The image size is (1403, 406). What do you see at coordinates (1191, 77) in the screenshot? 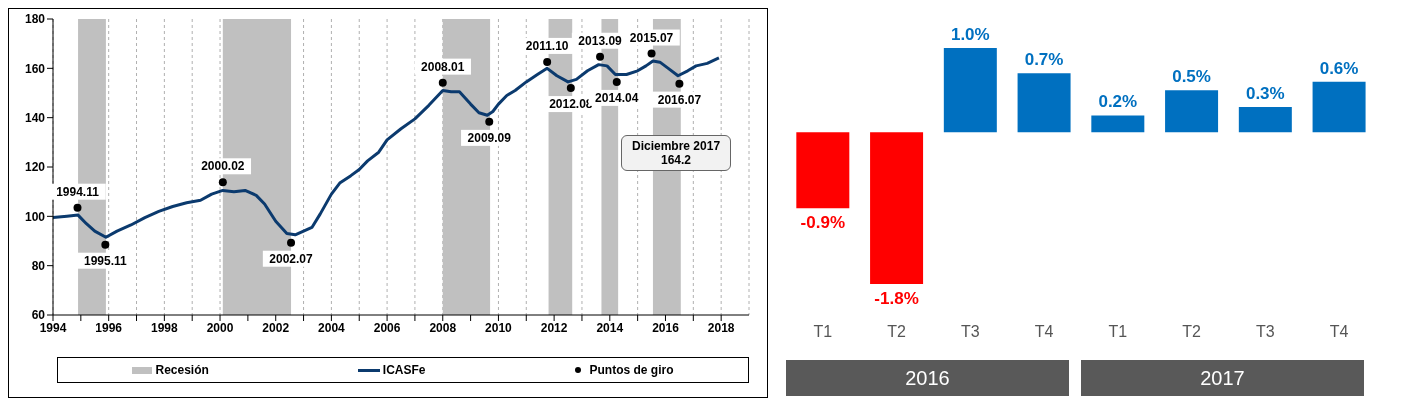
I see `data-label: 0.5%` at bounding box center [1191, 77].